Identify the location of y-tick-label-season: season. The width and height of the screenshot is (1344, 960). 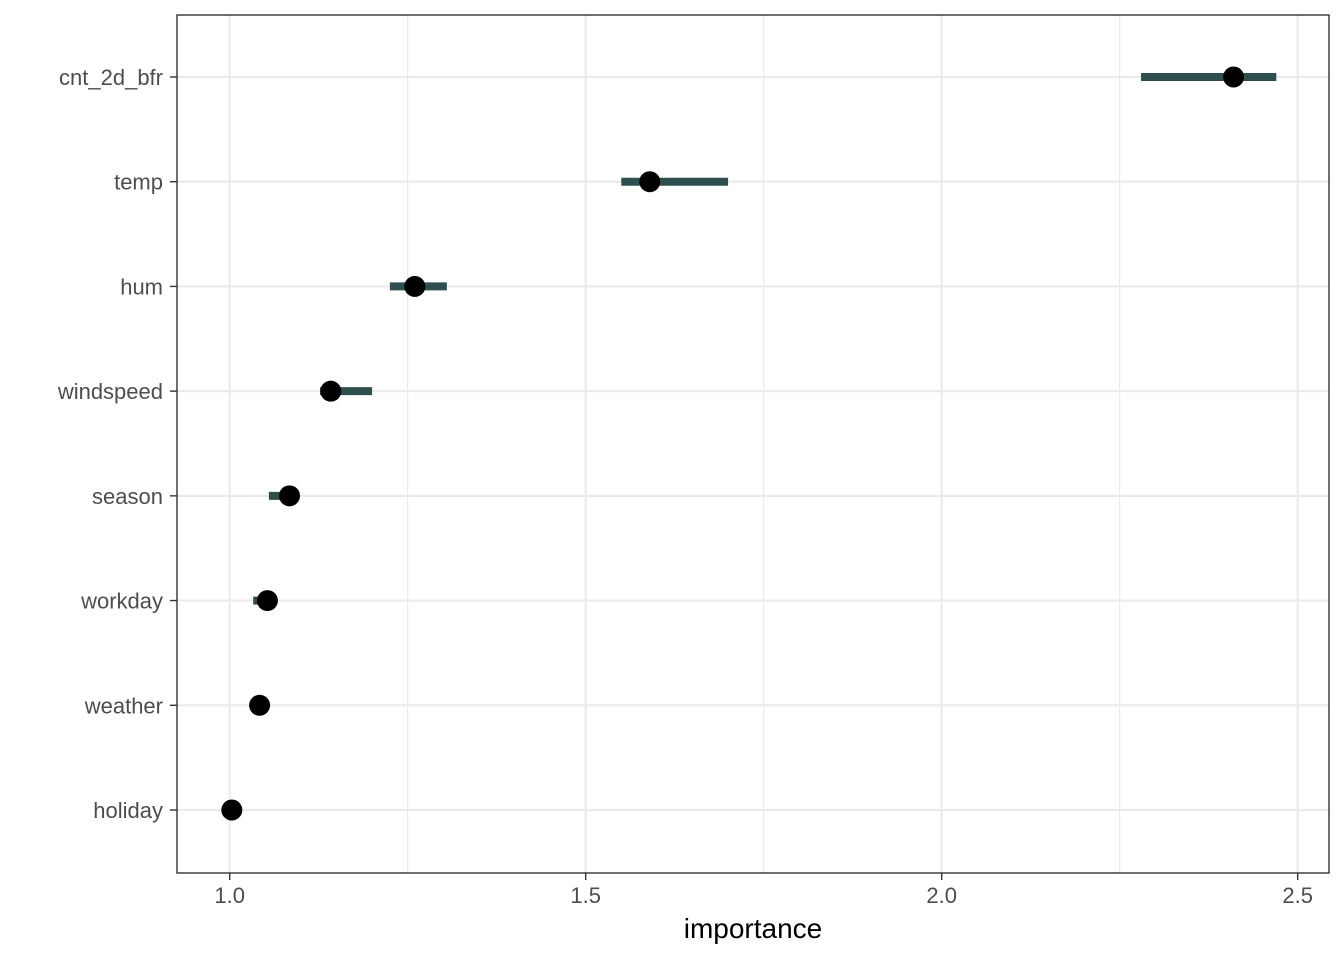
(127, 496).